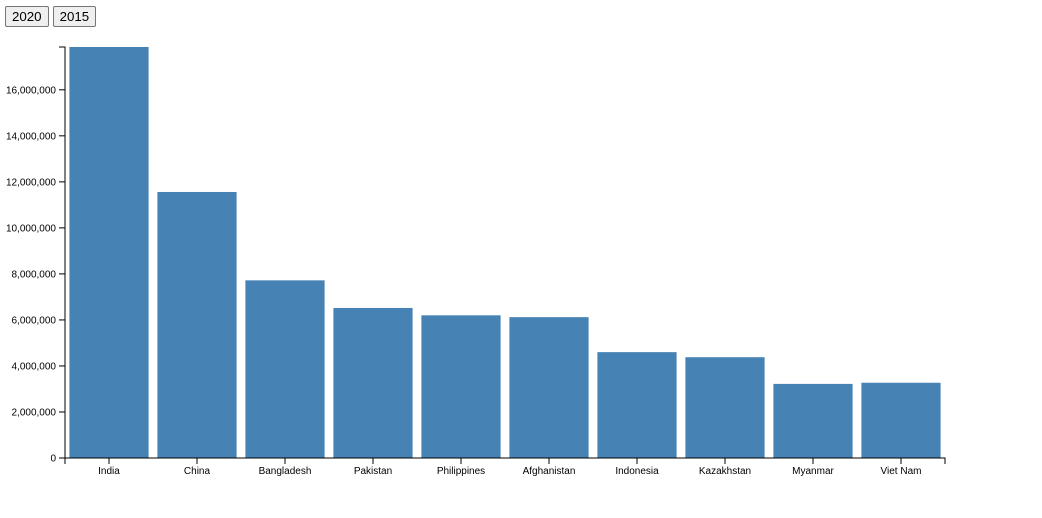  I want to click on year-controls: 2020 2015, so click(51, 16).